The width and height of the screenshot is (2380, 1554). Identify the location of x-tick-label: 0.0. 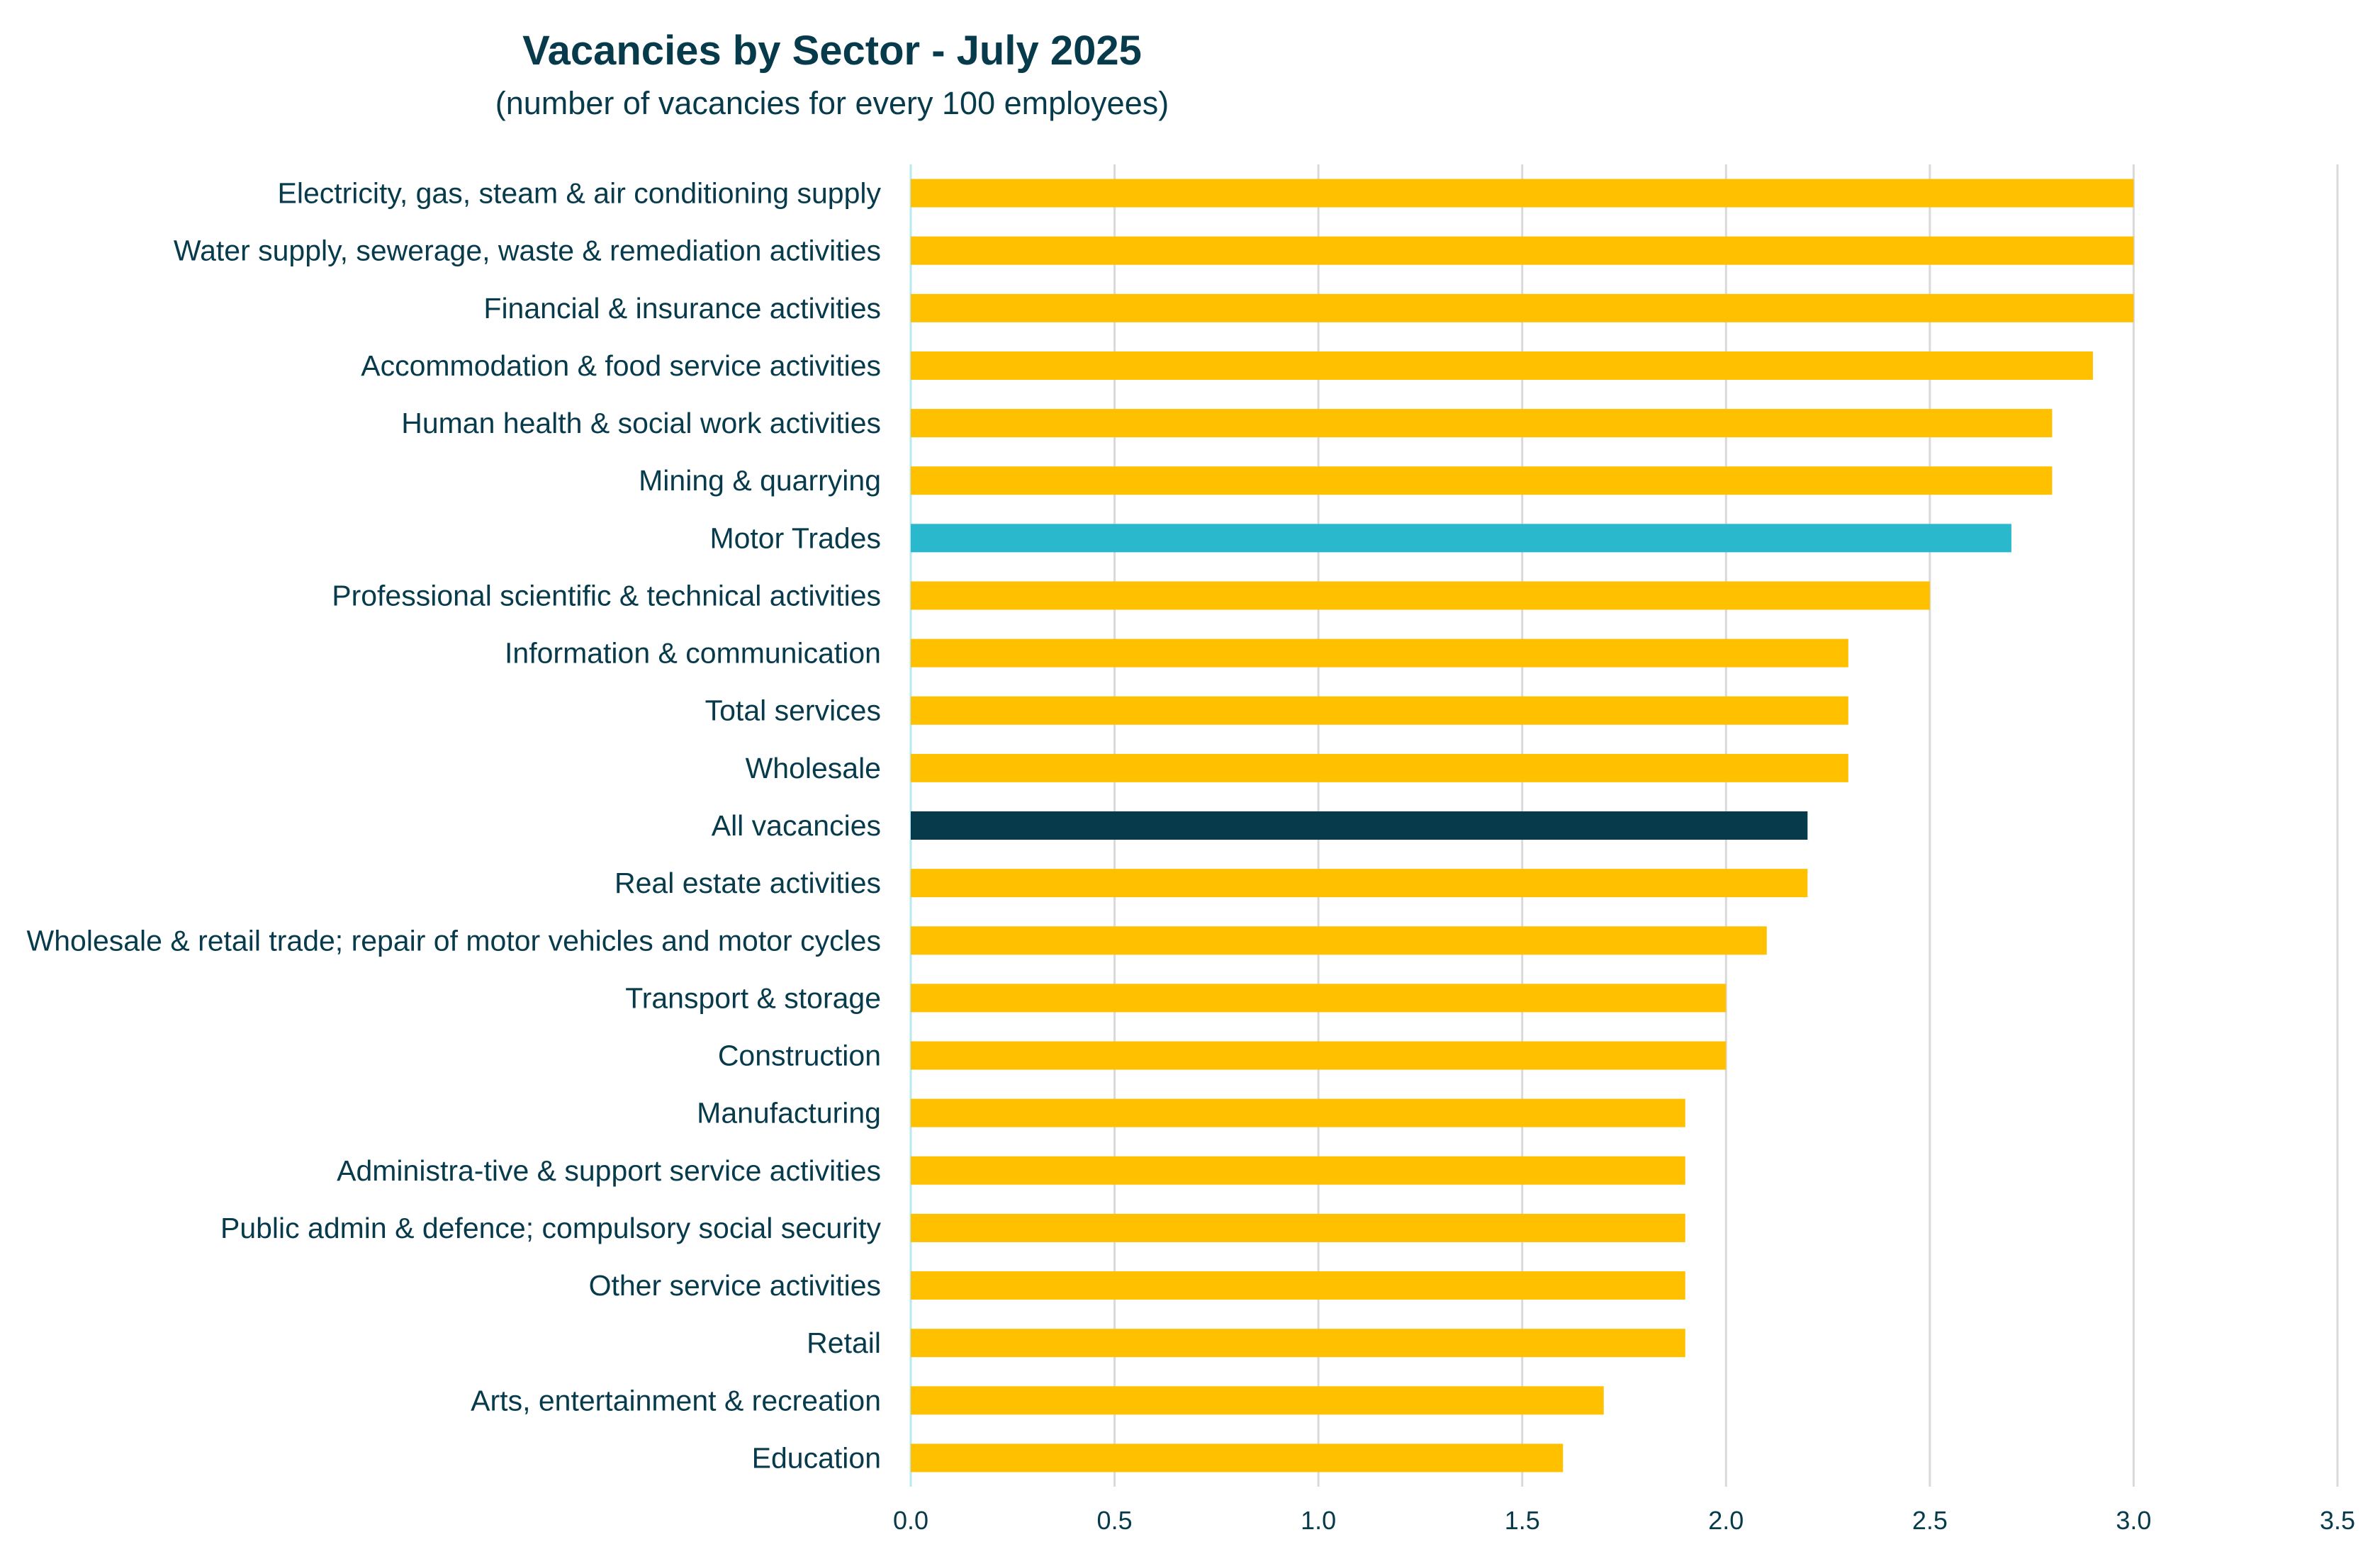
(911, 1520).